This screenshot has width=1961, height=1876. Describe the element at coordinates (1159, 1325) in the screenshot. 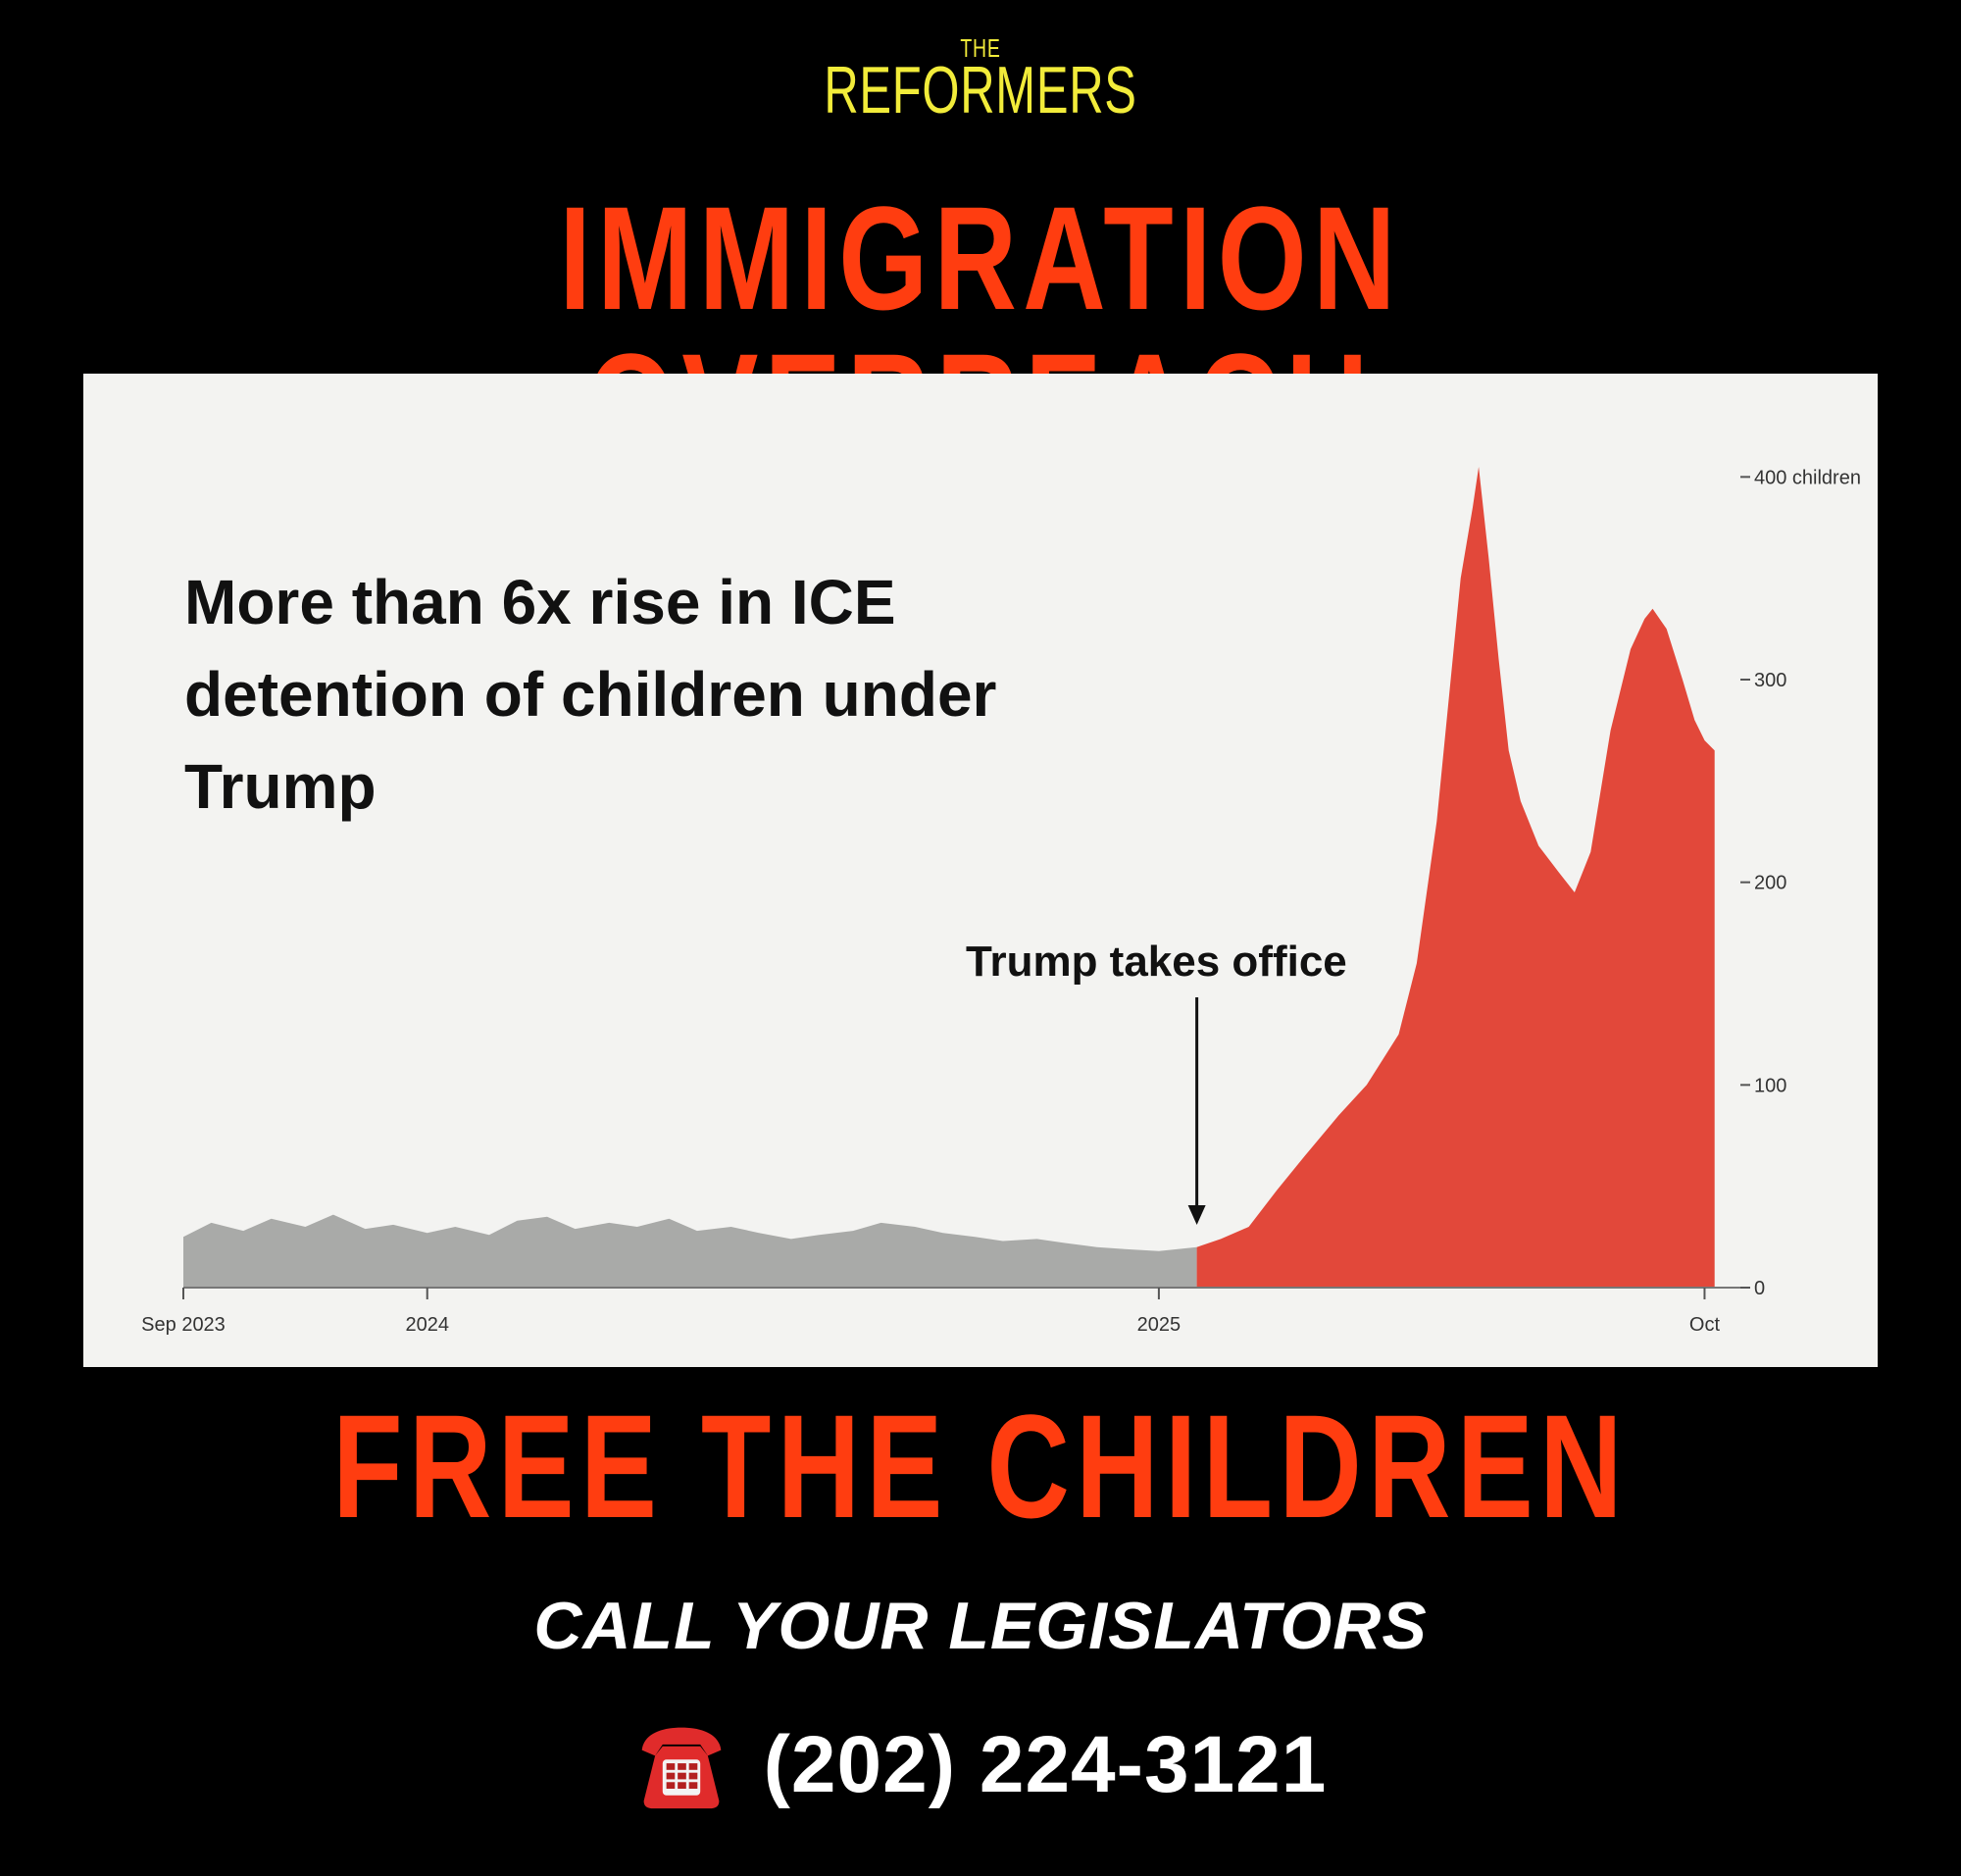

I see `x-tick-label-2: 2025` at that location.